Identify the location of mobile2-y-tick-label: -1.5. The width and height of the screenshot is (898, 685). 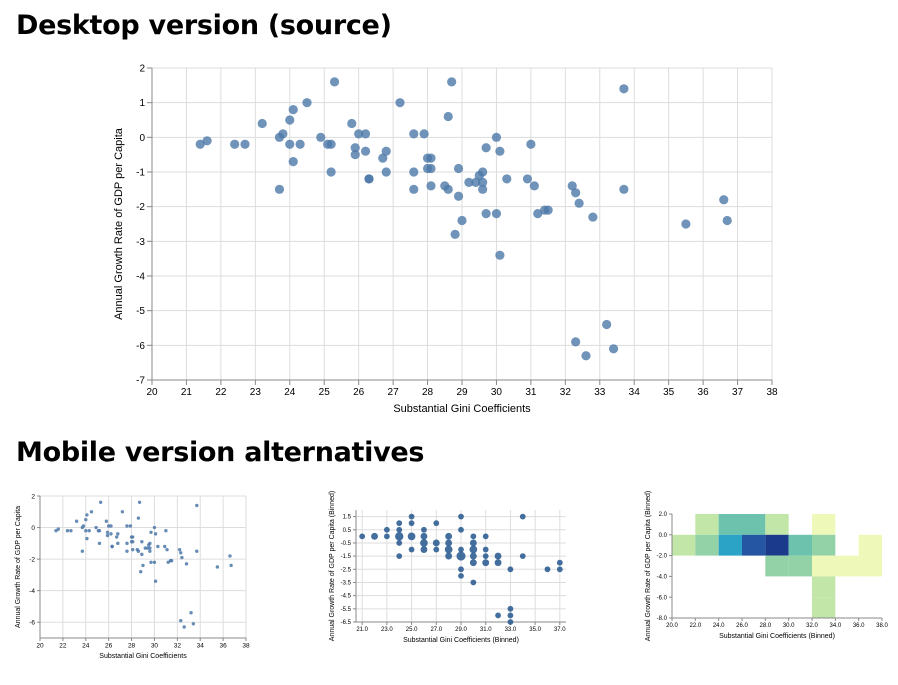
(346, 557).